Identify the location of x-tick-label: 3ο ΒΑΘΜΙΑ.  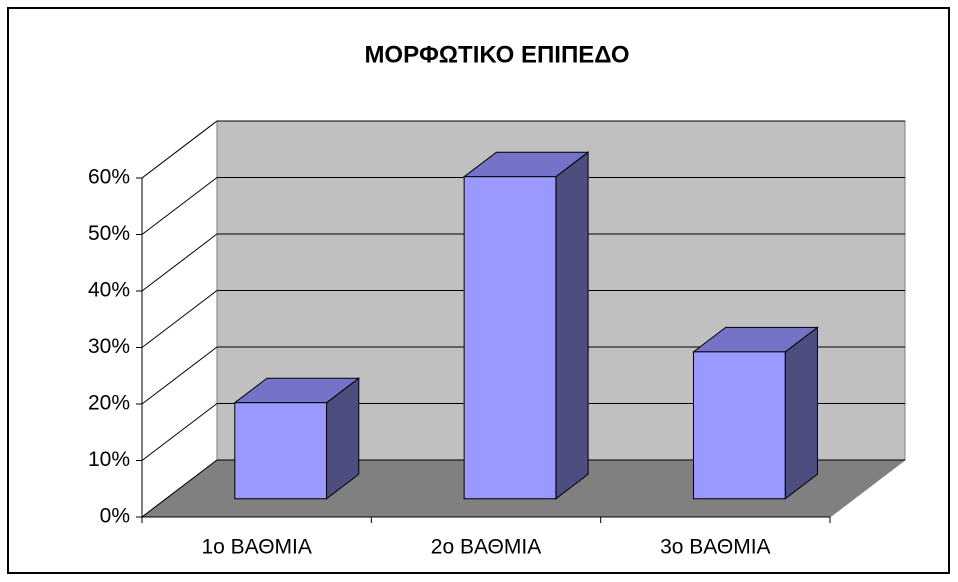
(715, 547).